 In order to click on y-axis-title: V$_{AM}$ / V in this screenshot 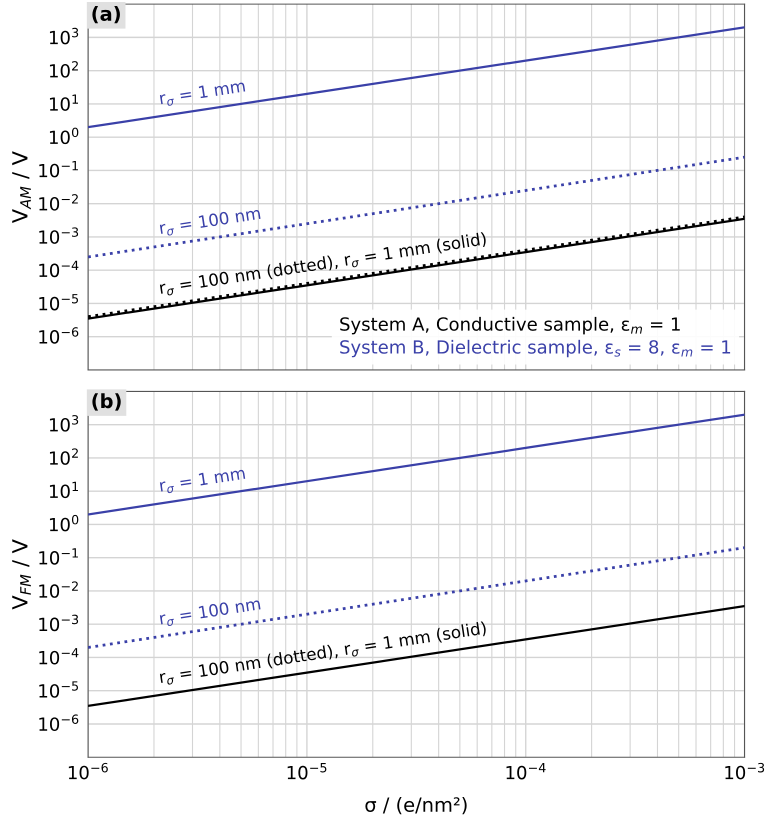, I will do `click(21, 187)`.